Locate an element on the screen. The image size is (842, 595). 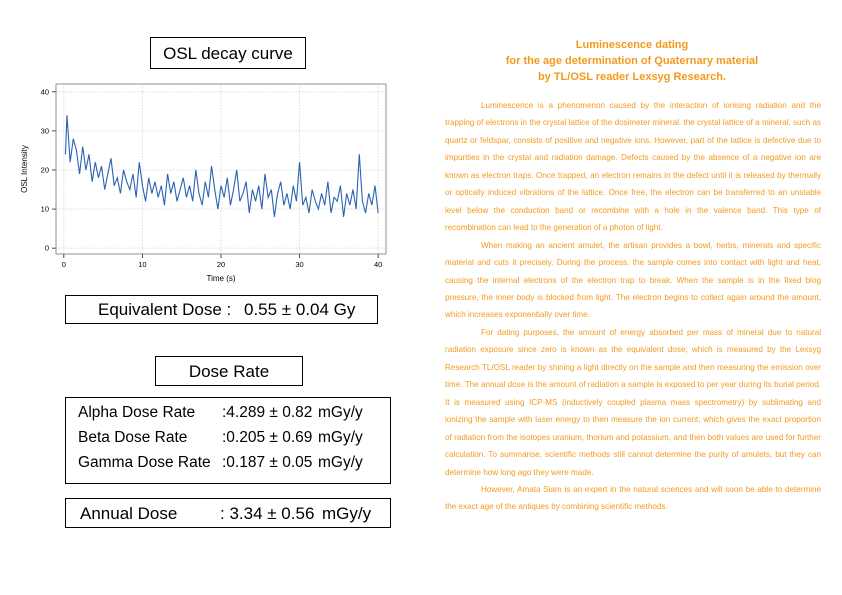
chart: 0 10 20 30 40 0 10 20 30 40 Time (s) OSL Intensity is located at coordinates (203, 183).